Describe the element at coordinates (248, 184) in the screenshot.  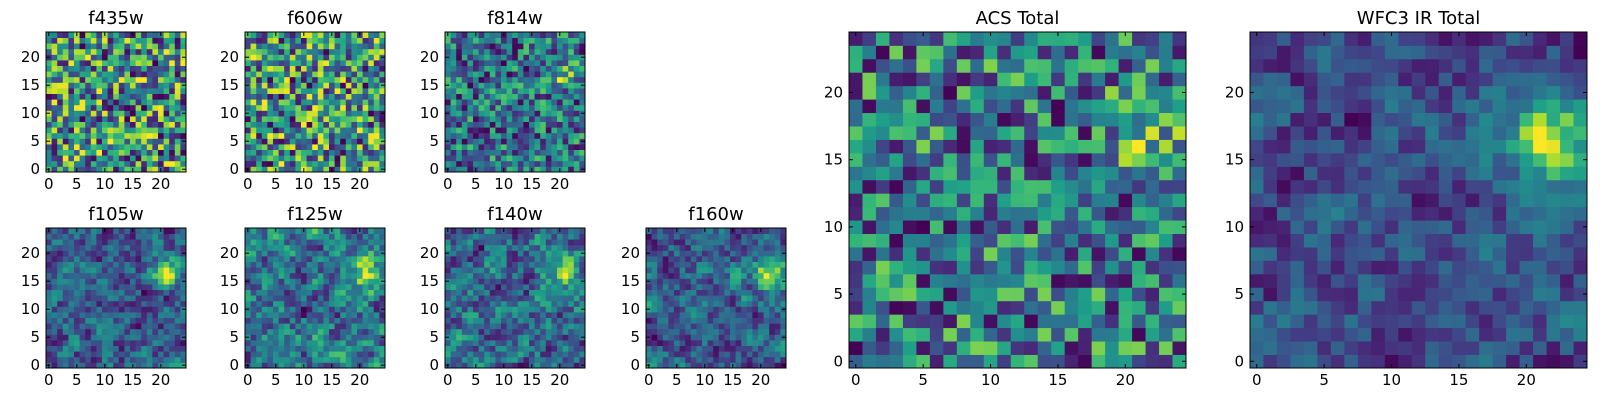
I see `x-tick-label: 0` at that location.